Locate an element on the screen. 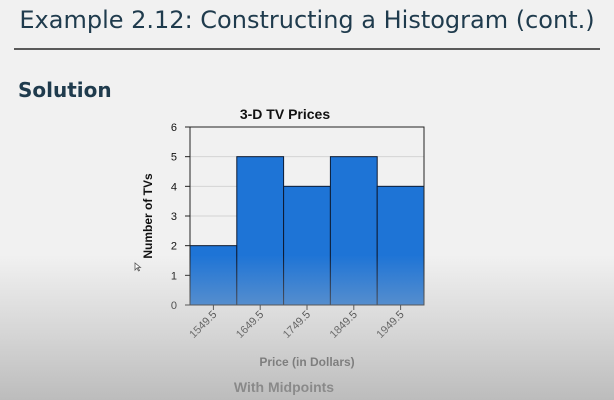 Image resolution: width=614 pixels, height=400 pixels. chart-subtitle: With Midpoints is located at coordinates (284, 387).